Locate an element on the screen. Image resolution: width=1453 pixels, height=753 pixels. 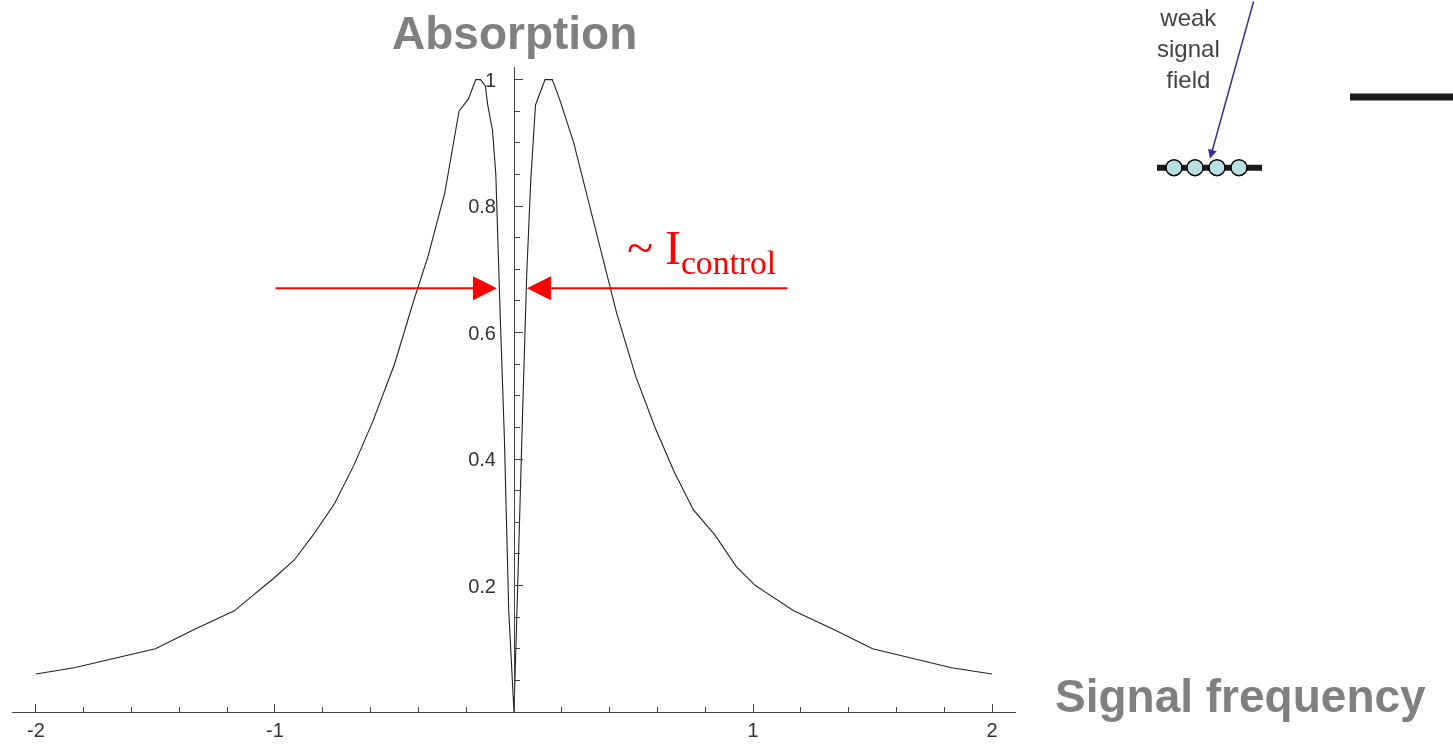
y-tick-label: 1 is located at coordinates (490, 79).